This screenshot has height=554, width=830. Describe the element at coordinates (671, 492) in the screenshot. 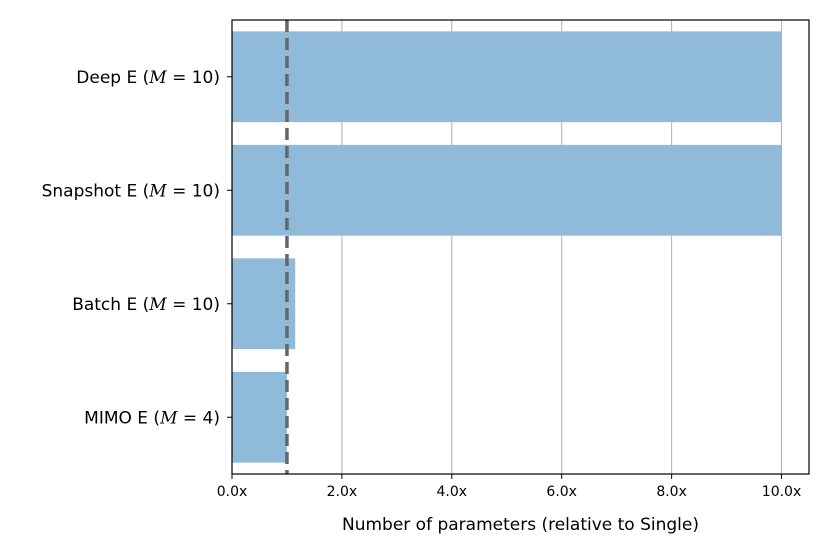

I see `x-tick-label: 8.0x` at that location.